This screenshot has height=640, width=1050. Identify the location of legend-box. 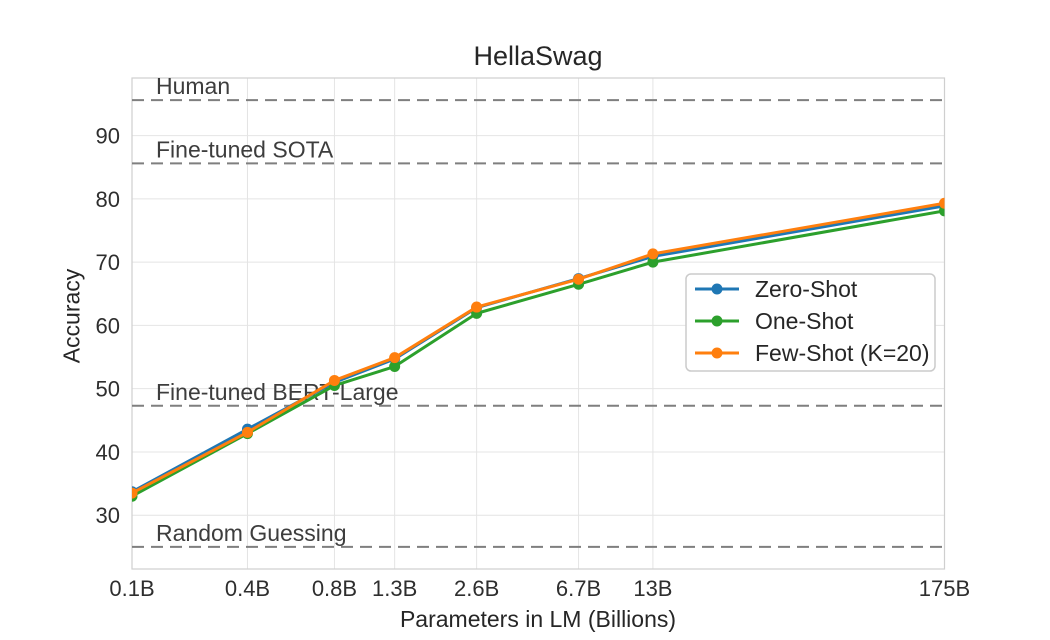
(810, 322).